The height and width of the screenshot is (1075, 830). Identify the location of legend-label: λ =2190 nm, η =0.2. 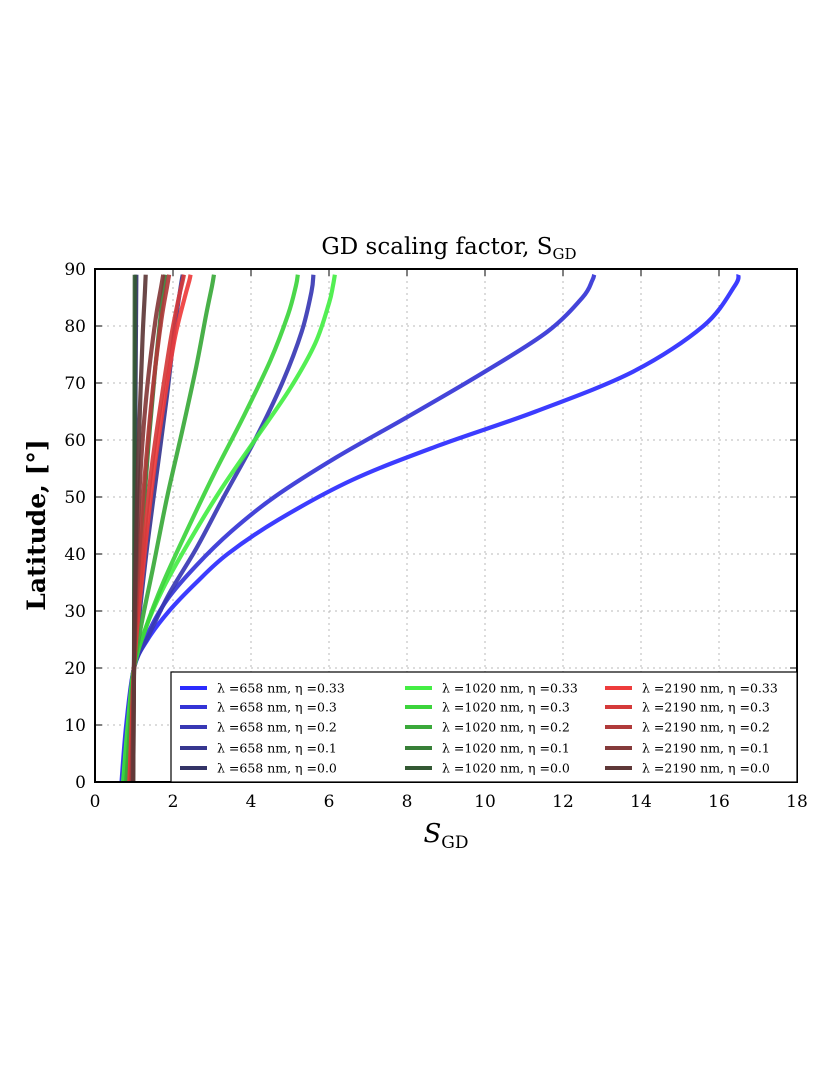
(706, 727).